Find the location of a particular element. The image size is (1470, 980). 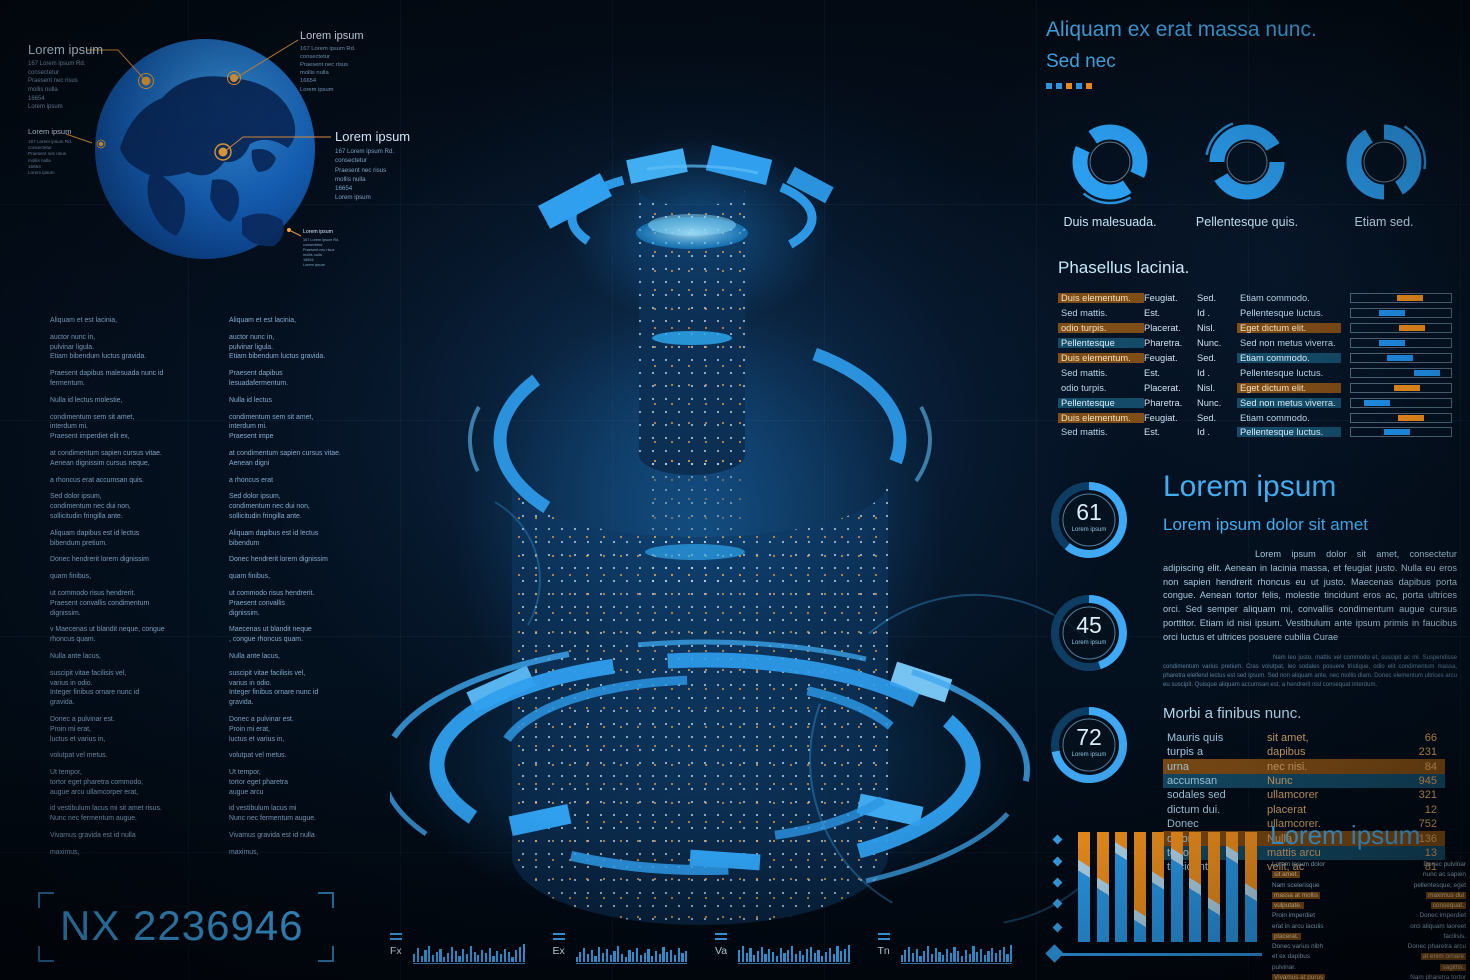

text-line: Nam pharetra tortor is located at coordinates (1422, 976).